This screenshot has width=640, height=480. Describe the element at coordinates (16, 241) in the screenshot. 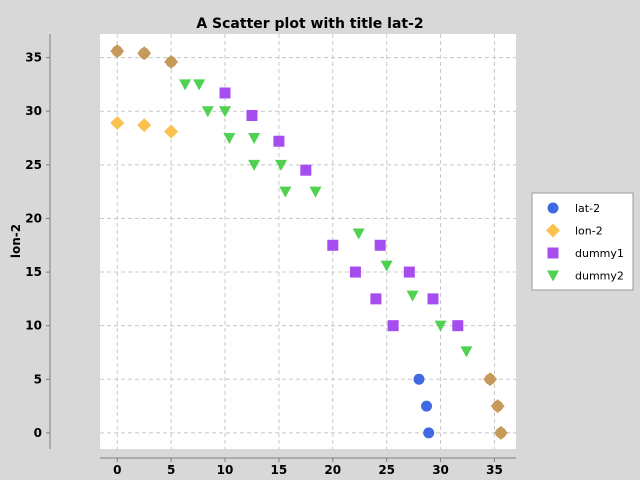

I see `y-axis-title: lon-2` at that location.